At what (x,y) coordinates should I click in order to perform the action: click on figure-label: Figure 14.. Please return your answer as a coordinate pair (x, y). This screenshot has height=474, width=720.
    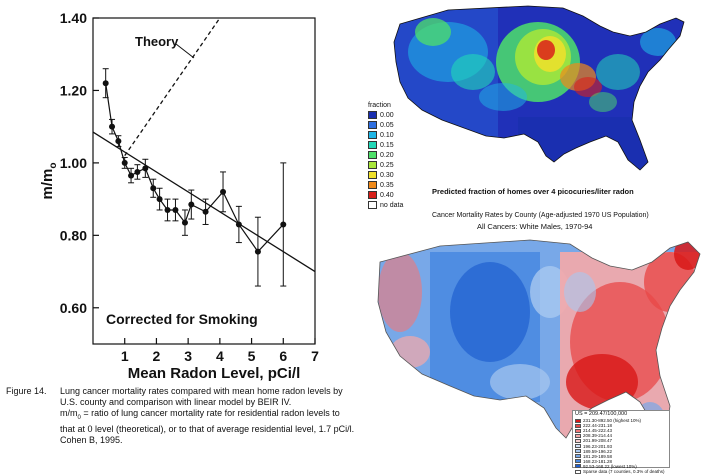
    Looking at the image, I should click on (26, 391).